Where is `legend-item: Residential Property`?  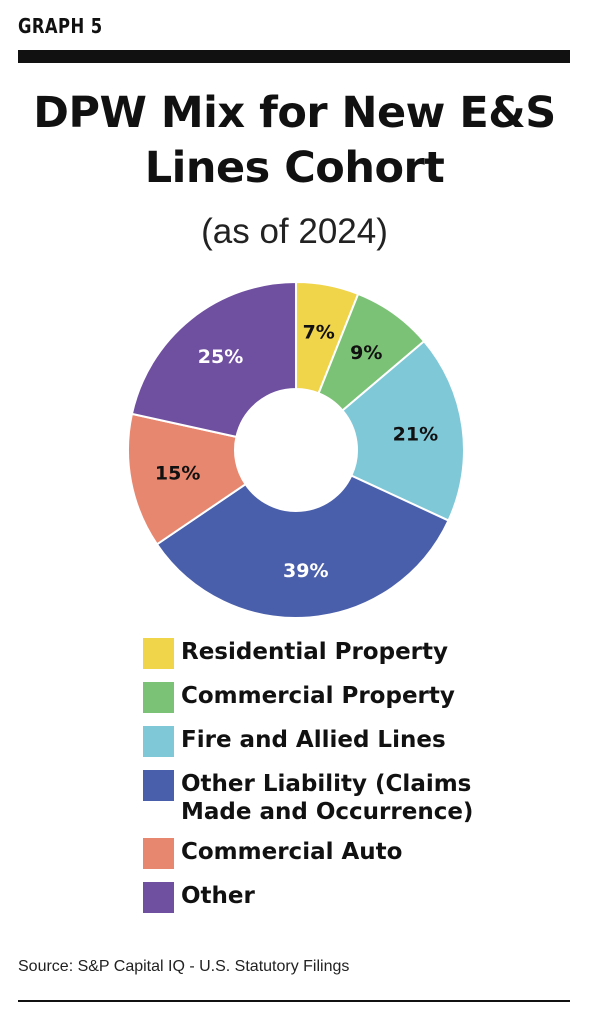 legend-item: Residential Property is located at coordinates (353, 654).